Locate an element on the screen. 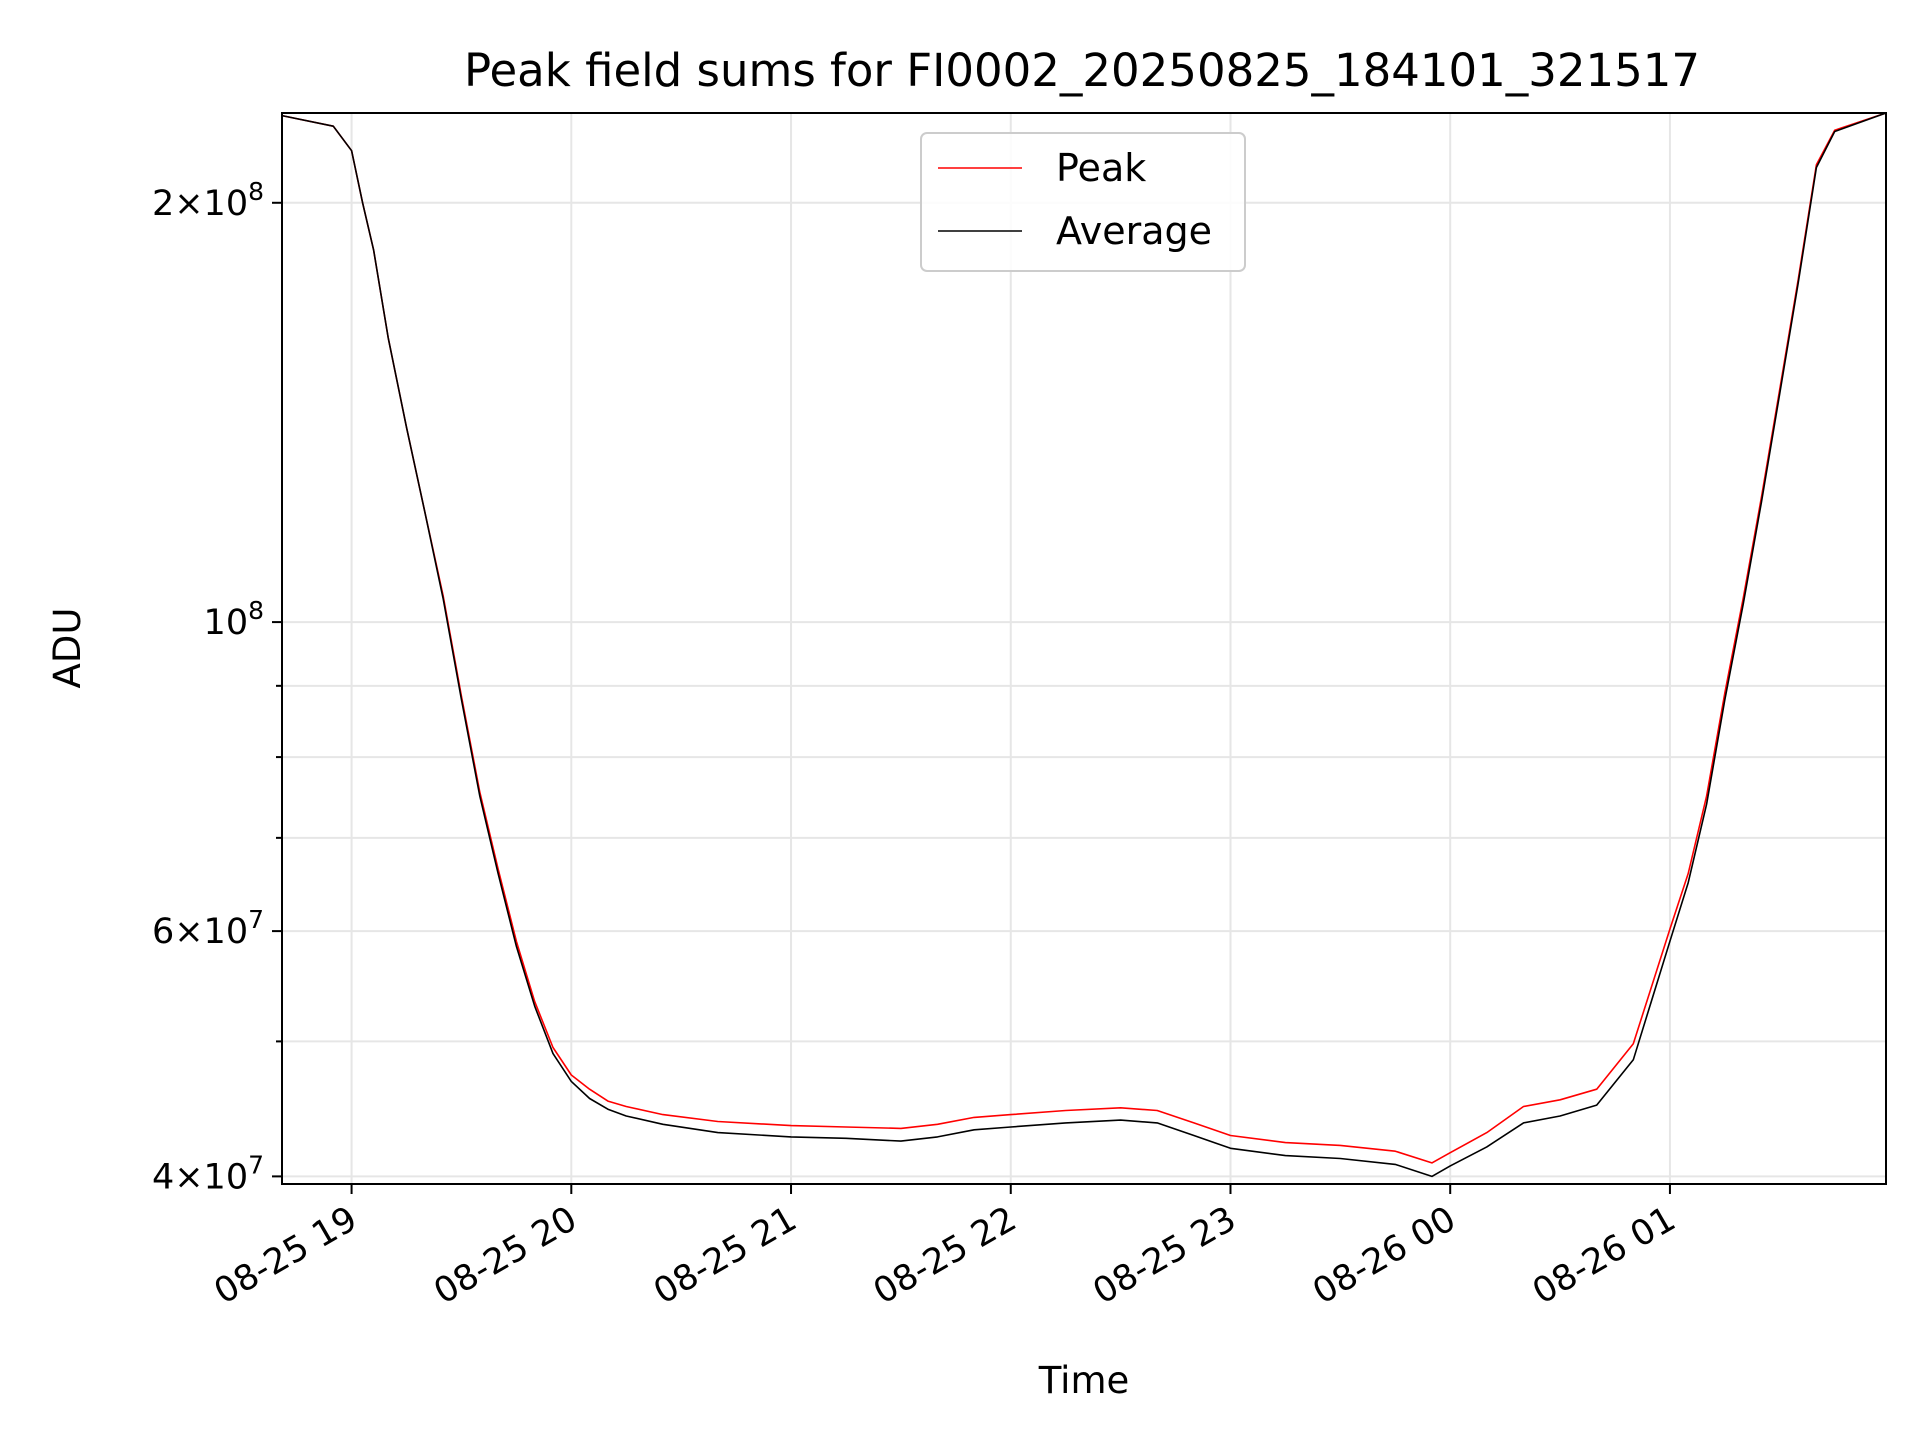  y-tick-label-base: 6 is located at coordinates (163, 932).